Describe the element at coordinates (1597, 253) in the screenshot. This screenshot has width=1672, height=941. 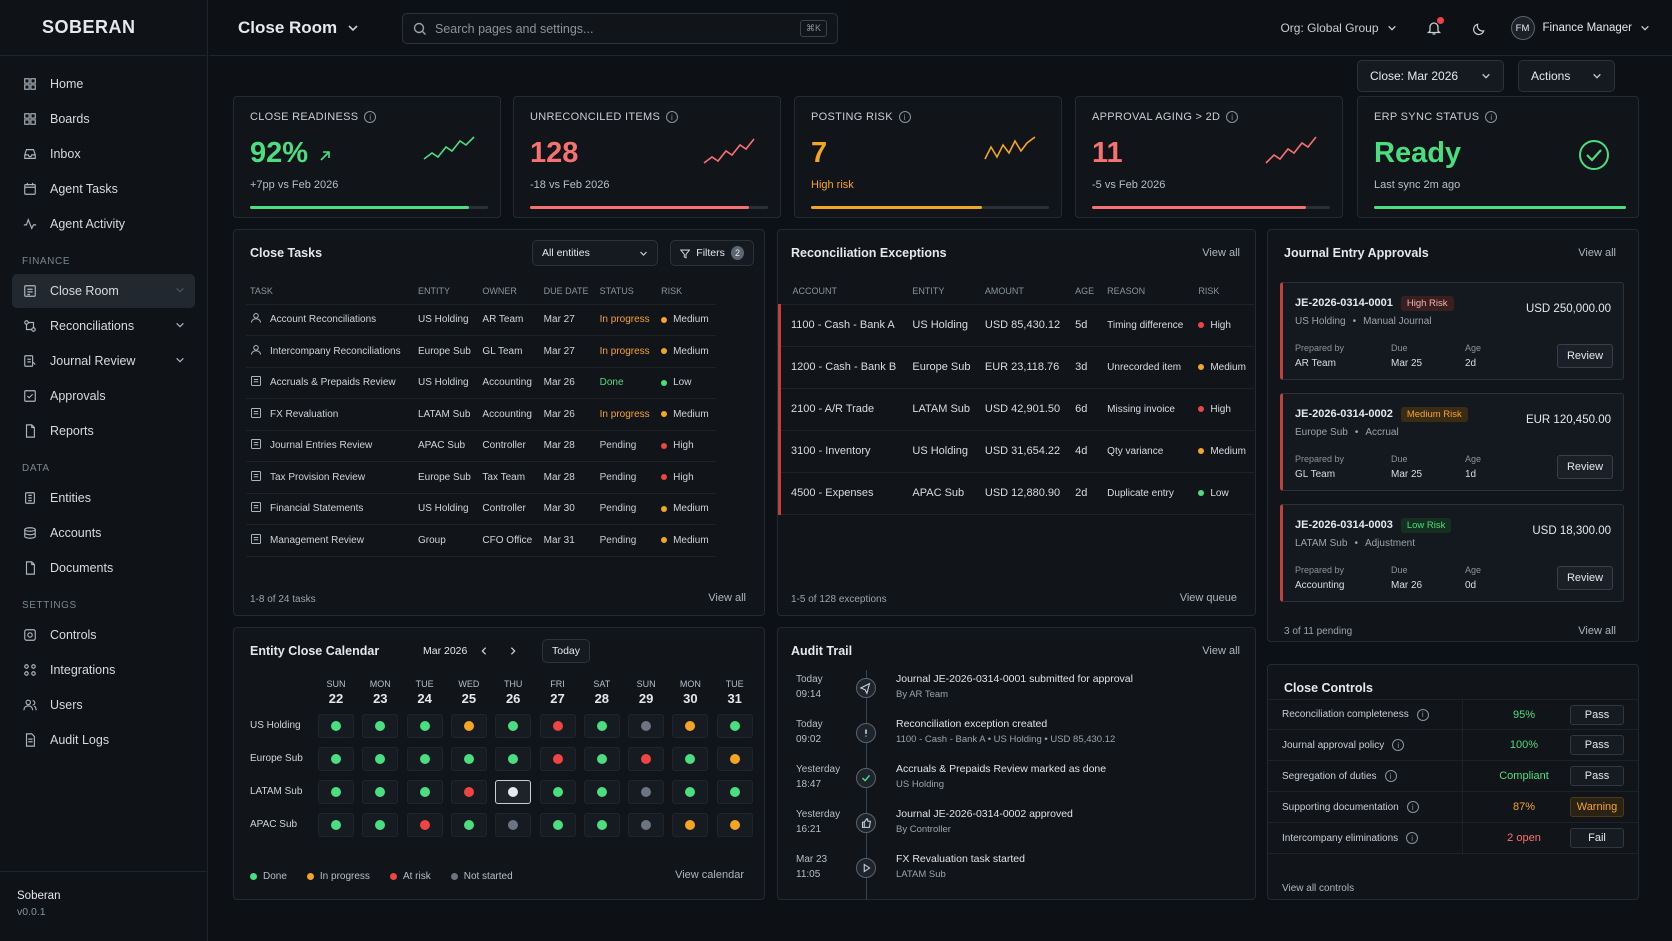
I see `journal-view-all-link: View all` at that location.